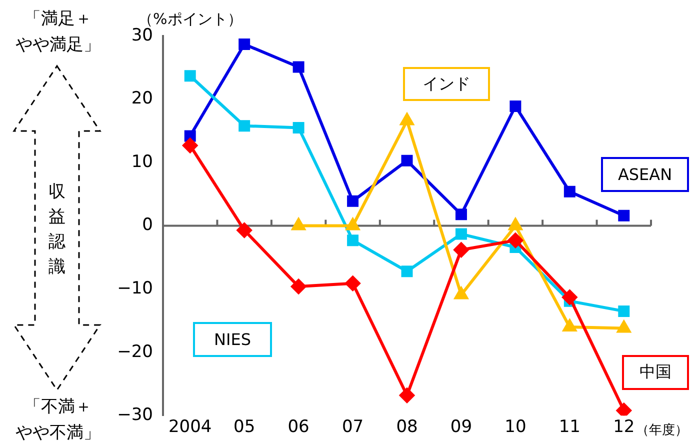 This screenshot has height=448, width=691. I want to click on text: 「不満＋やや不満」, so click(58, 420).